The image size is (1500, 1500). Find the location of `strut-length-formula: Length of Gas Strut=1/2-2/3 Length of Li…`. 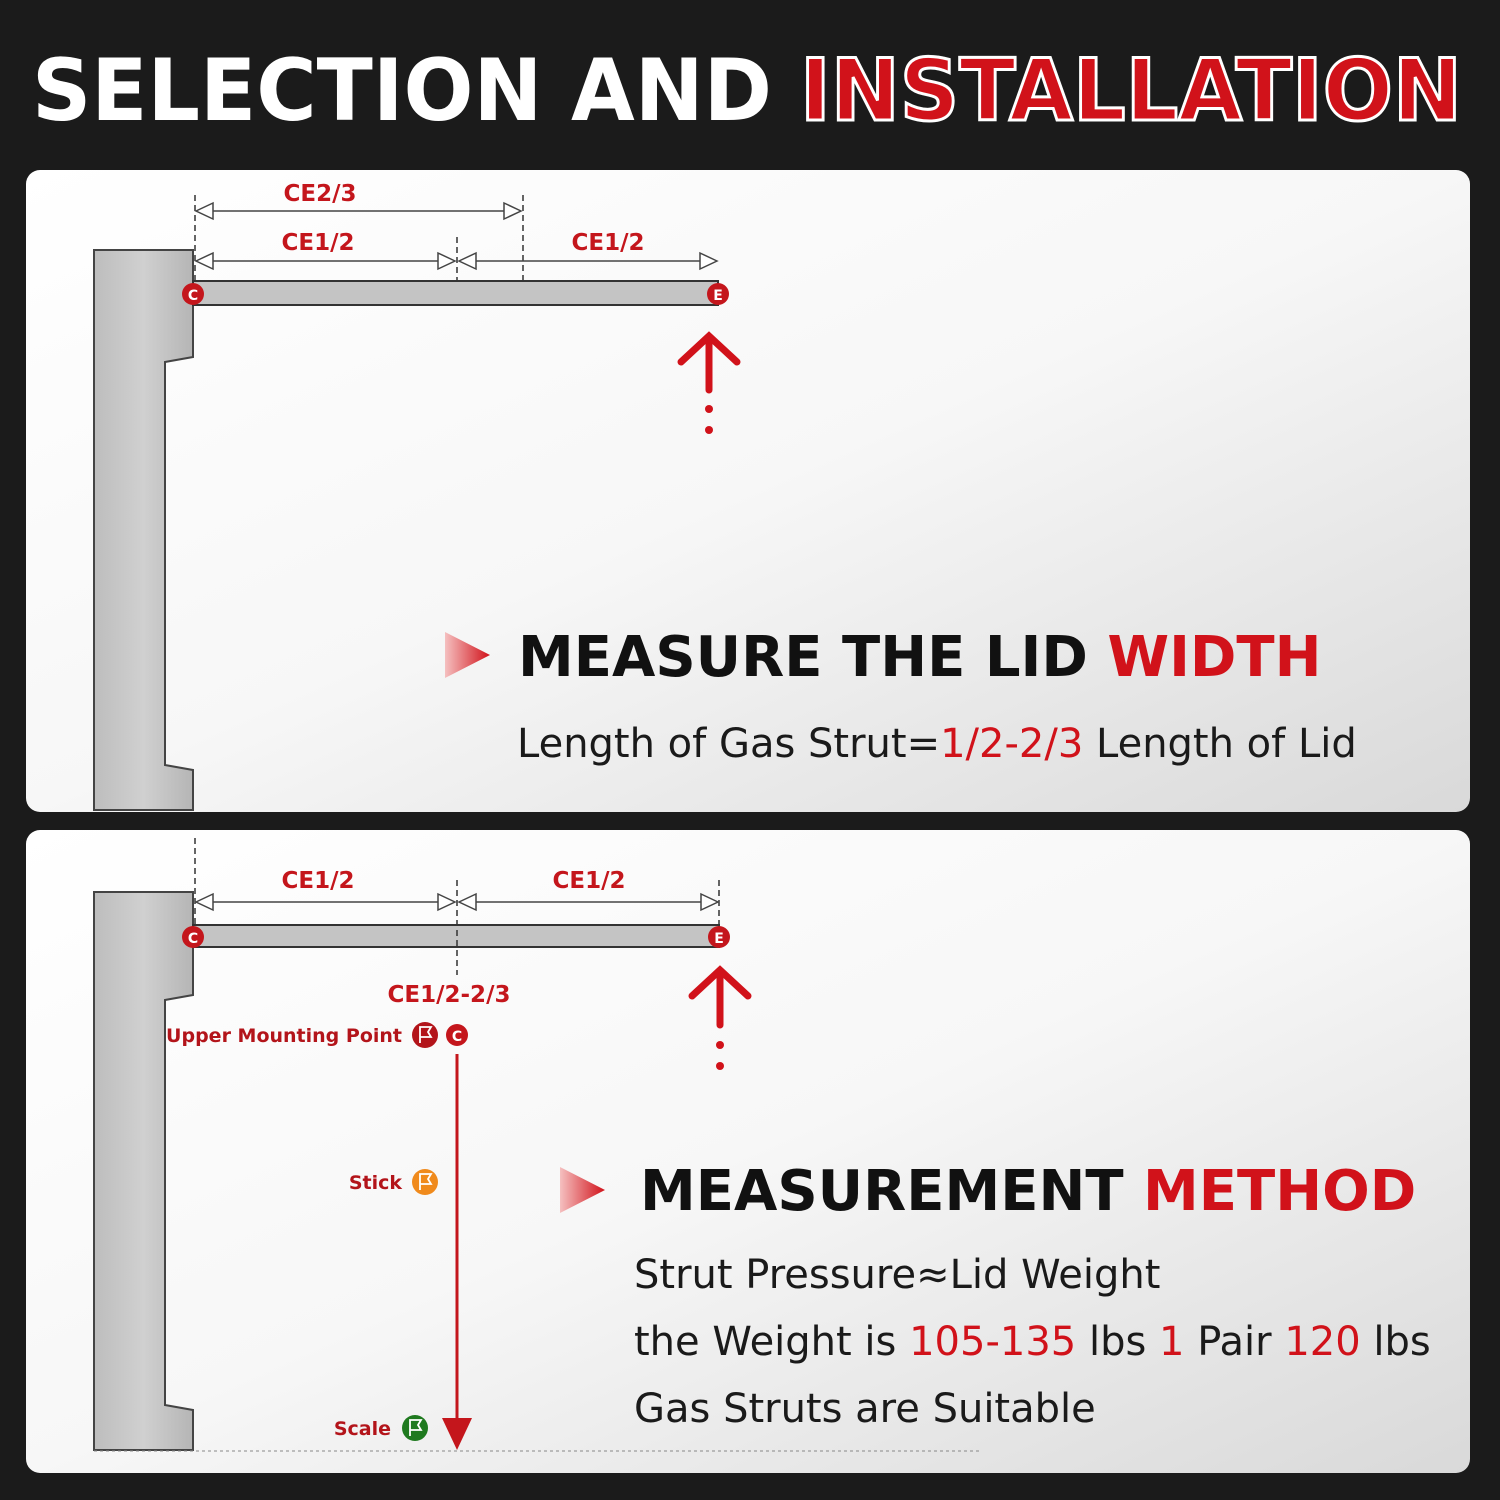

strut-length-formula: Length of Gas Strut=1/2-2/3 Length of Li… is located at coordinates (937, 744).